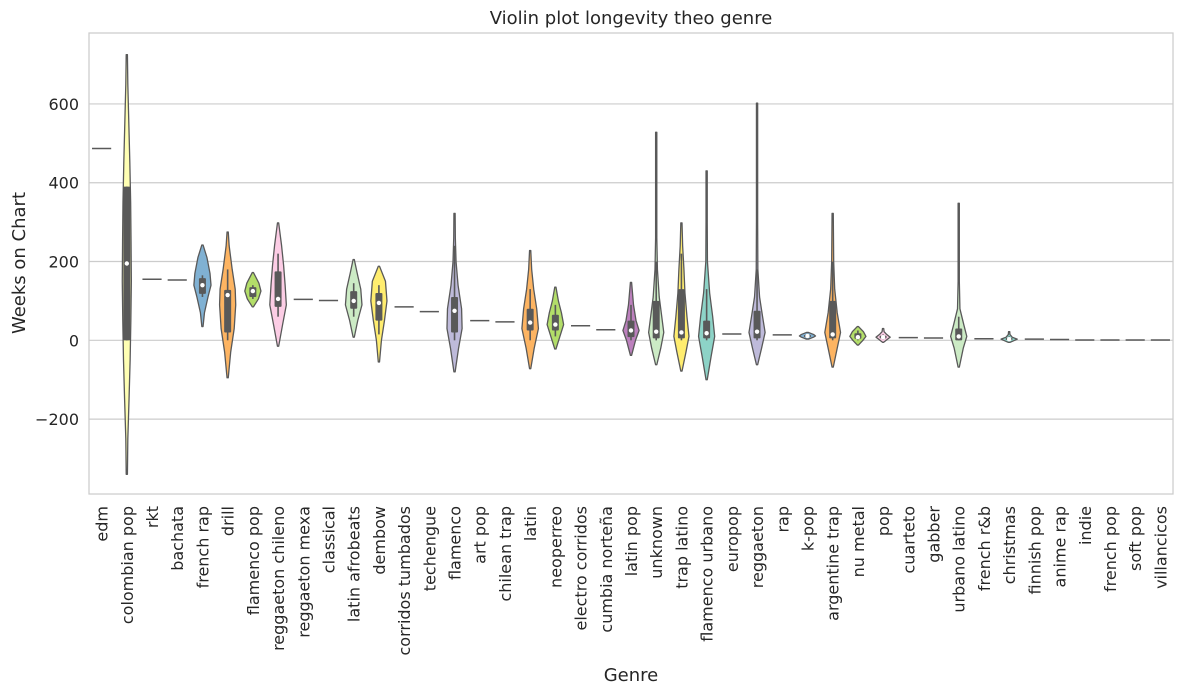 The image size is (1184, 695). I want to click on x-tick-label: argentine trap, so click(833, 563).